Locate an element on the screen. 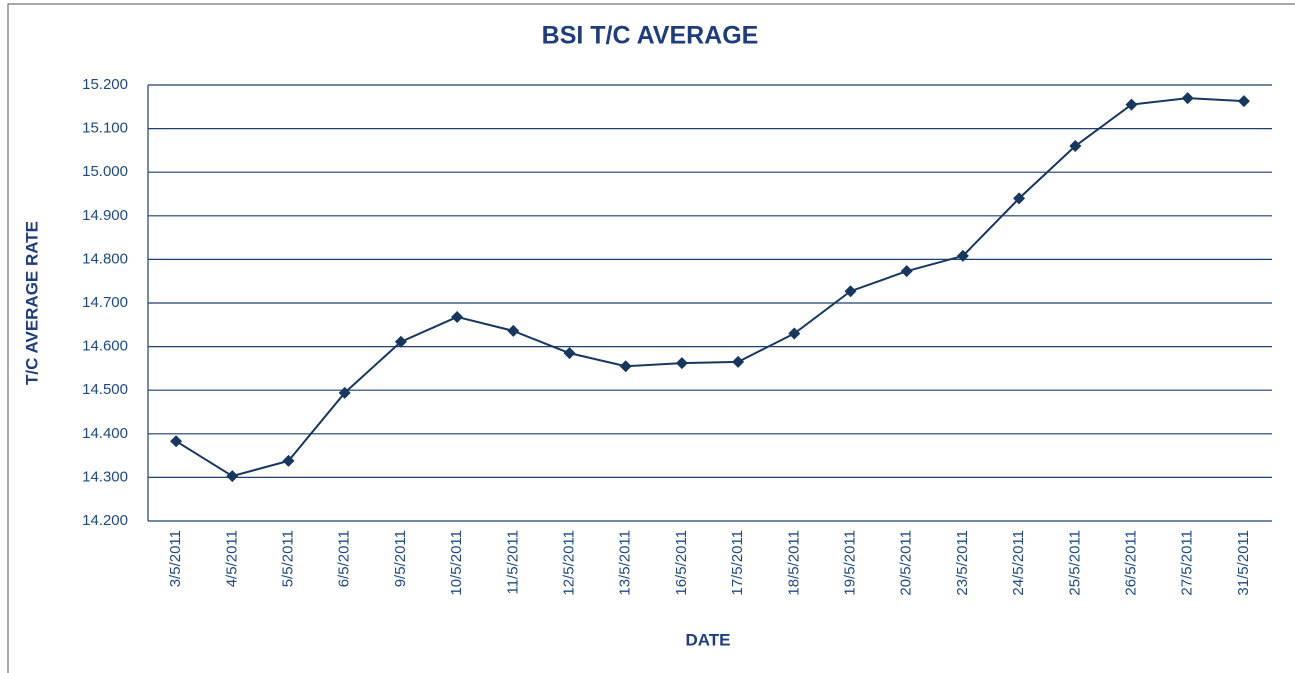  y-tick-label: 14.500 is located at coordinates (105, 389).